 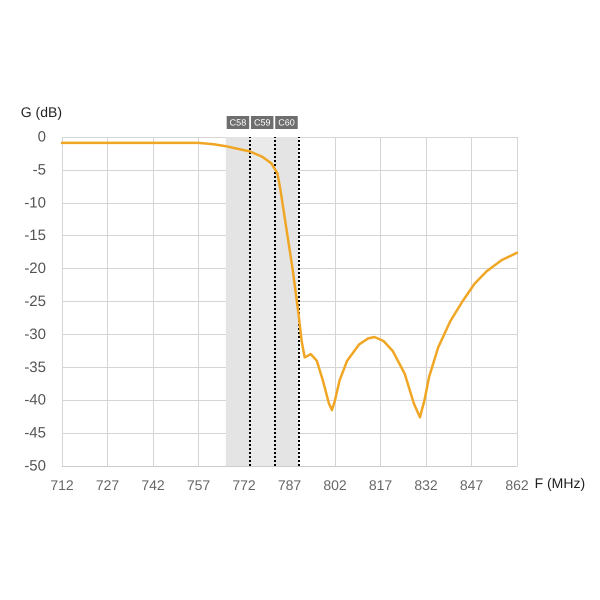 What do you see at coordinates (35, 235) in the screenshot?
I see `y-tick-label: -15` at bounding box center [35, 235].